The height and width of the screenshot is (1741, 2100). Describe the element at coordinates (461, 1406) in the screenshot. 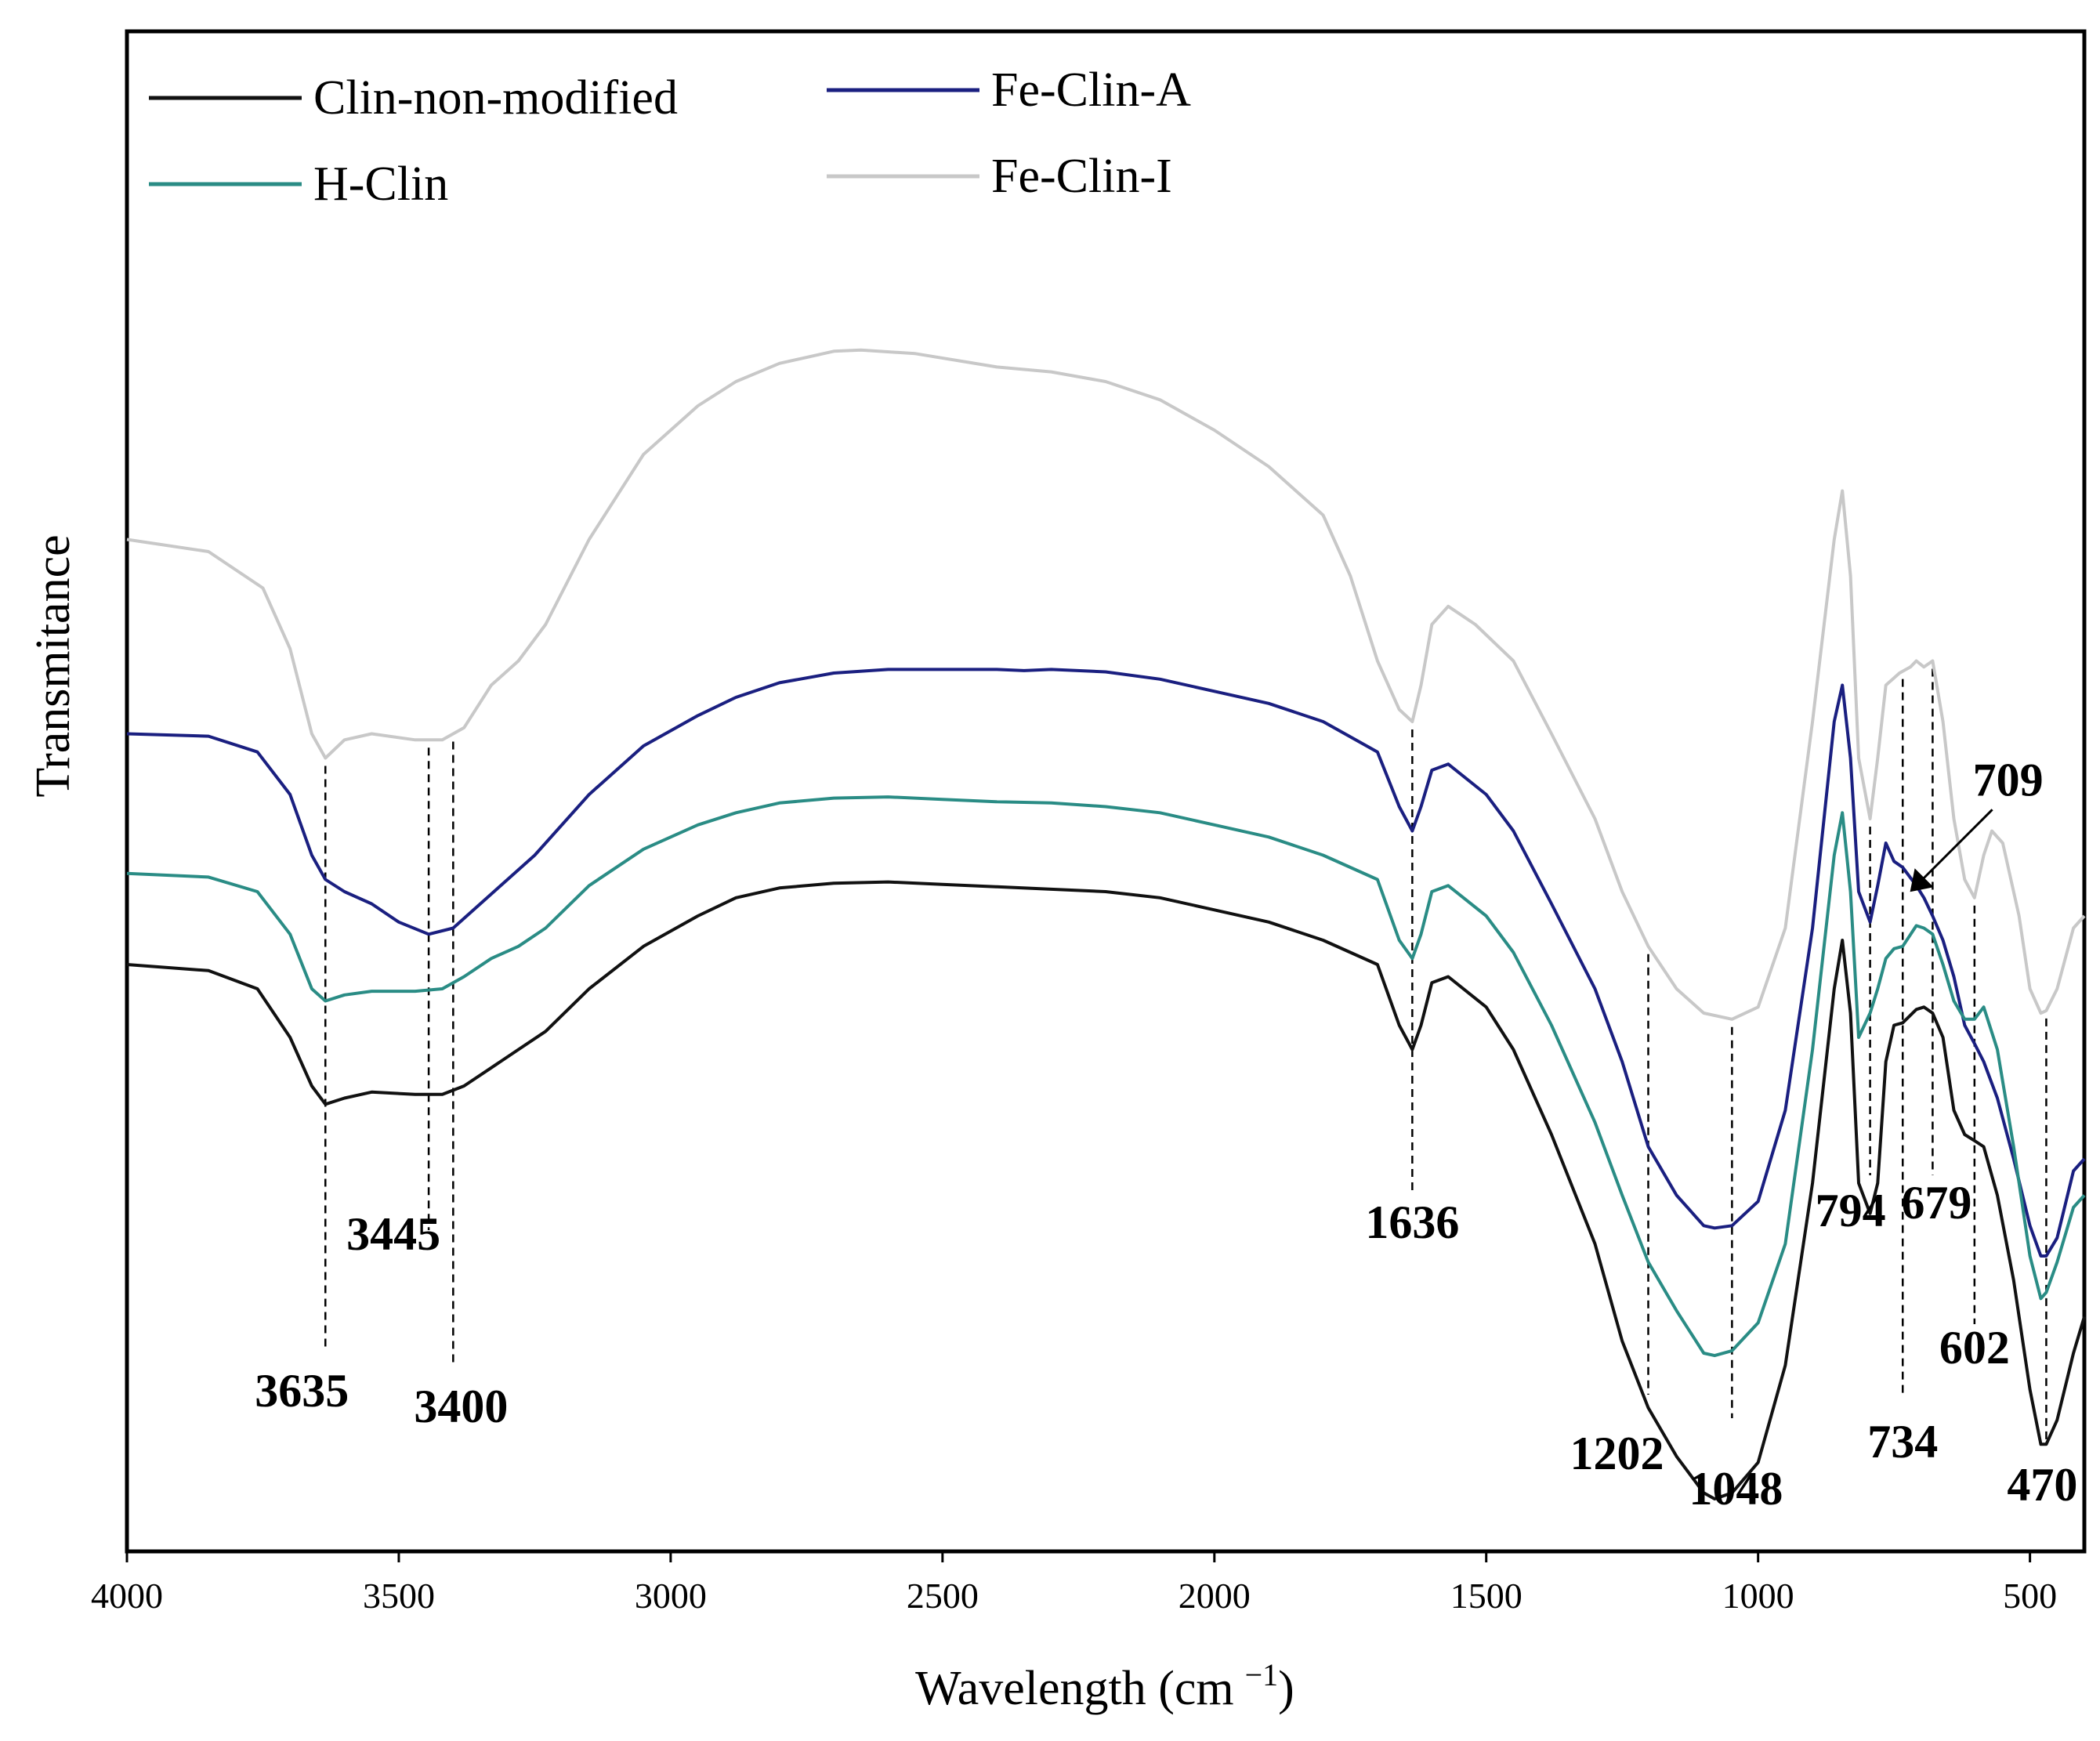

I see `peak-label-3400: 3400` at that location.